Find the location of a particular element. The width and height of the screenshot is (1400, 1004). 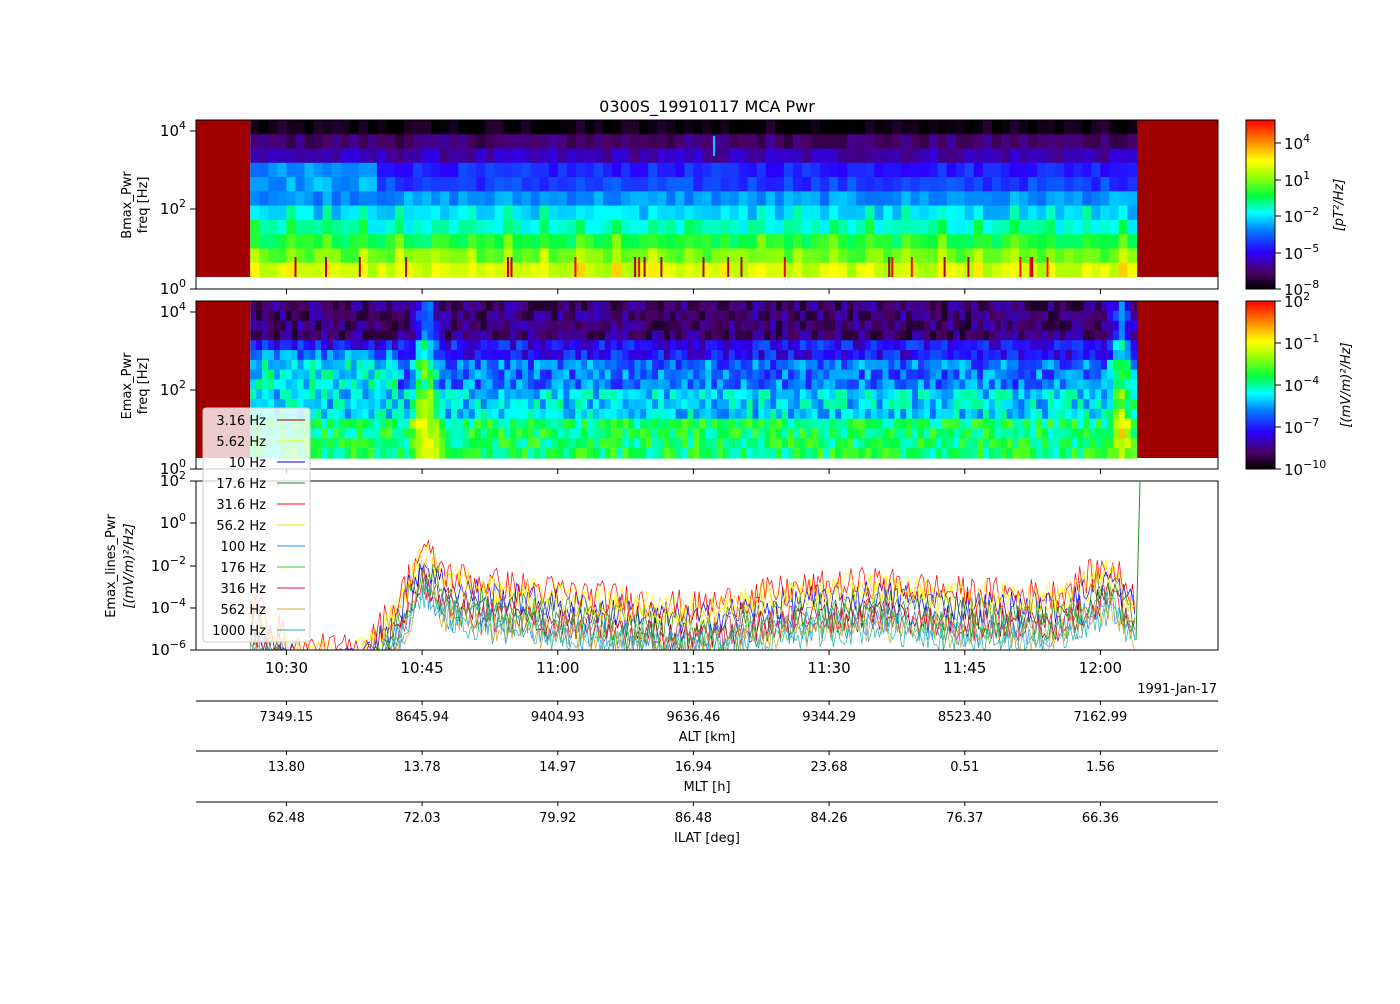

ephemeris-value: 8523.40 is located at coordinates (965, 717).